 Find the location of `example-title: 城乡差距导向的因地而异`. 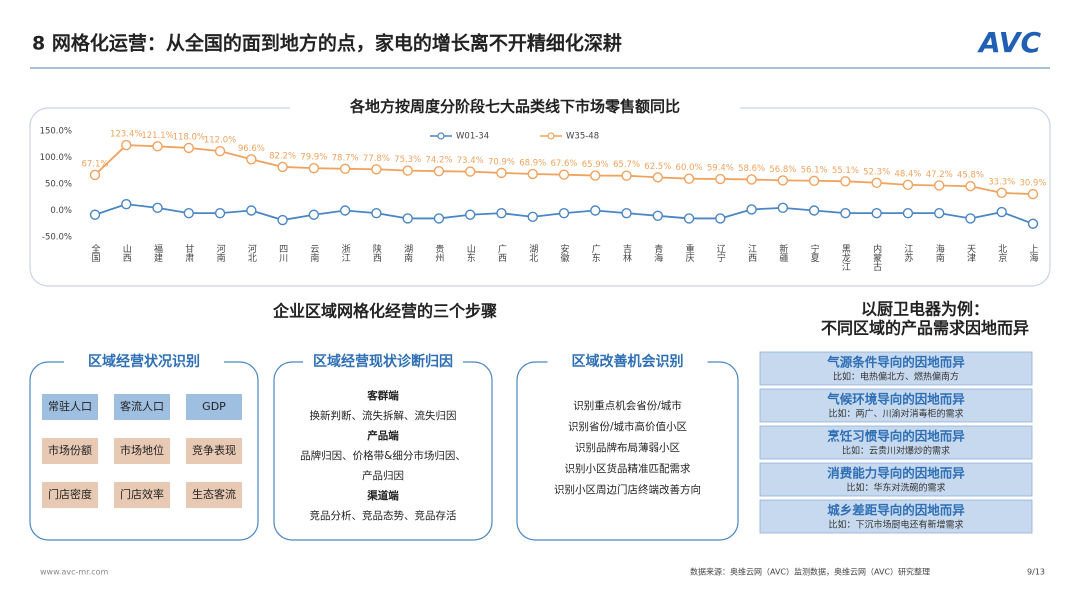

example-title: 城乡差距导向的因地而异 is located at coordinates (896, 510).